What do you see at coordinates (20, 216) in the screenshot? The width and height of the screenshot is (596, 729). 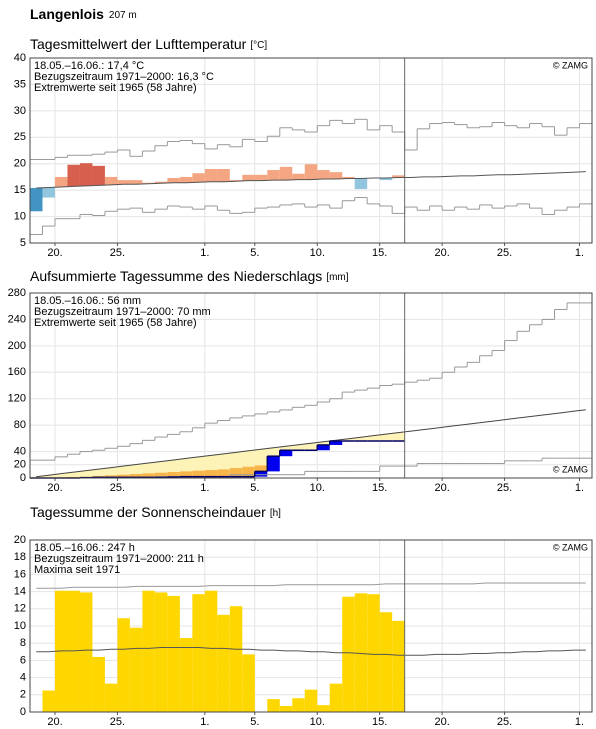 I see `y-tick-label: 10` at bounding box center [20, 216].